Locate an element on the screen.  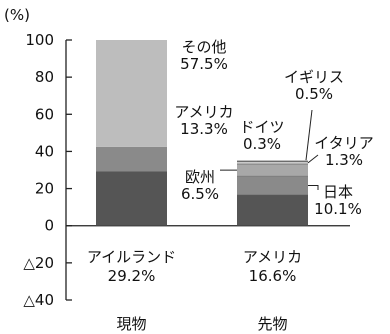
base-segment-value: 29.2% is located at coordinates (132, 276).